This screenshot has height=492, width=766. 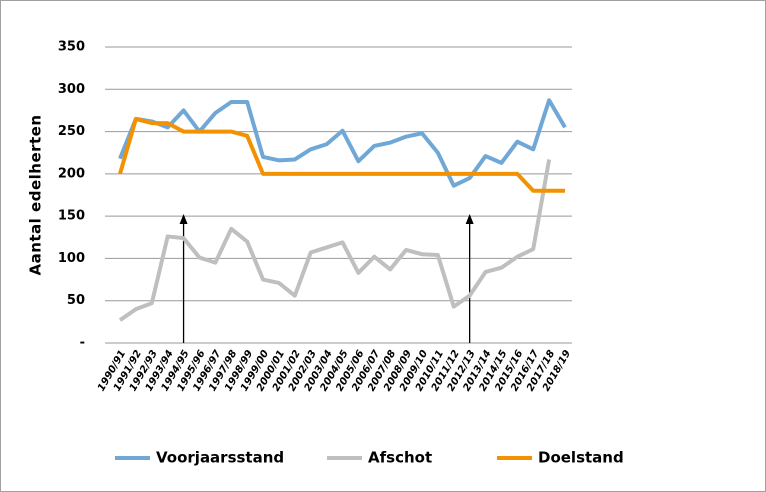 I want to click on y-tick-label: 200, so click(x=71, y=173).